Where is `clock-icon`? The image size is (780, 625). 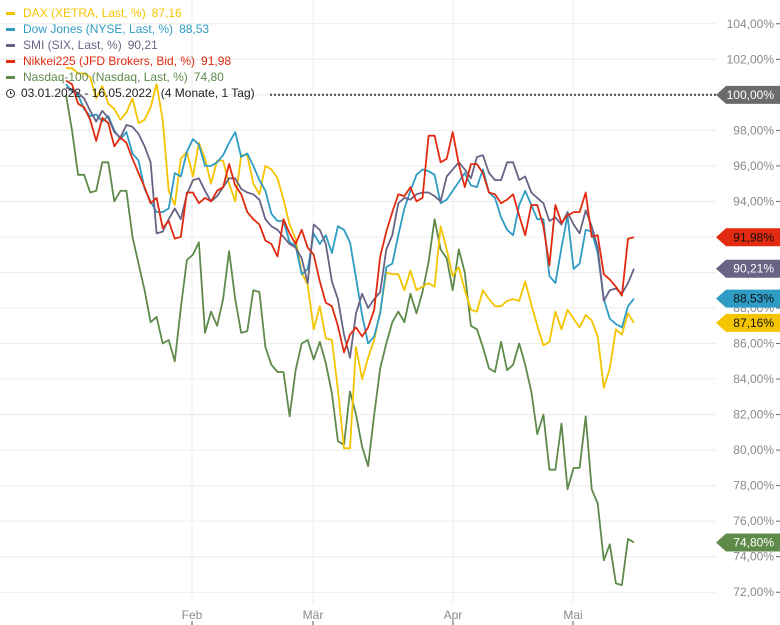
clock-icon is located at coordinates (10, 93).